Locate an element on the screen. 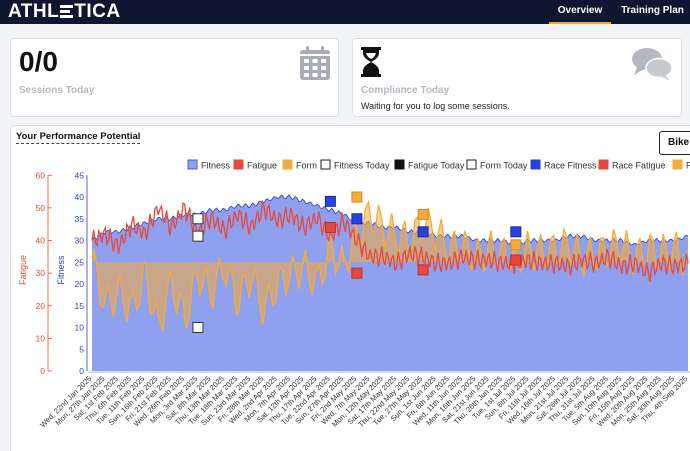 The height and width of the screenshot is (451, 690). fitness-tick-20: 20 is located at coordinates (80, 284).